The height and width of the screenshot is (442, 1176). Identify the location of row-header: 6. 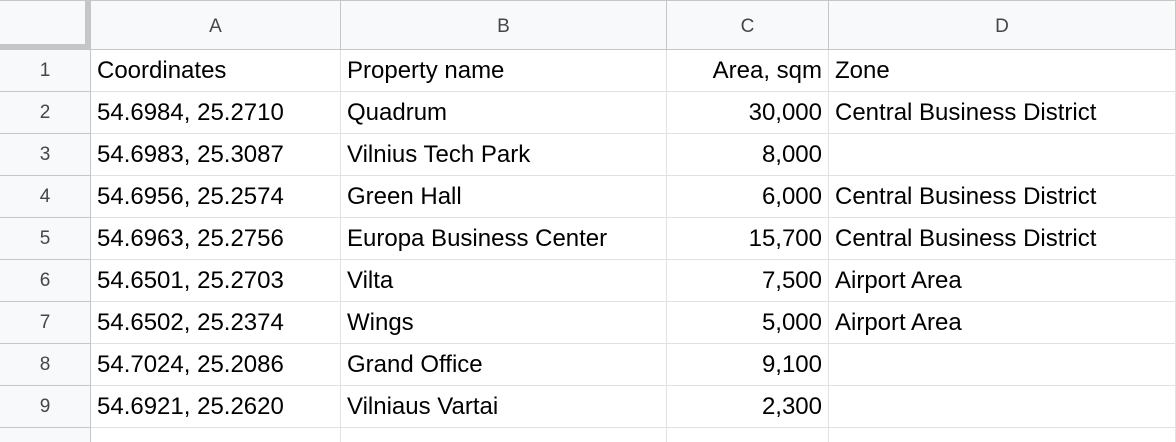
(45, 281).